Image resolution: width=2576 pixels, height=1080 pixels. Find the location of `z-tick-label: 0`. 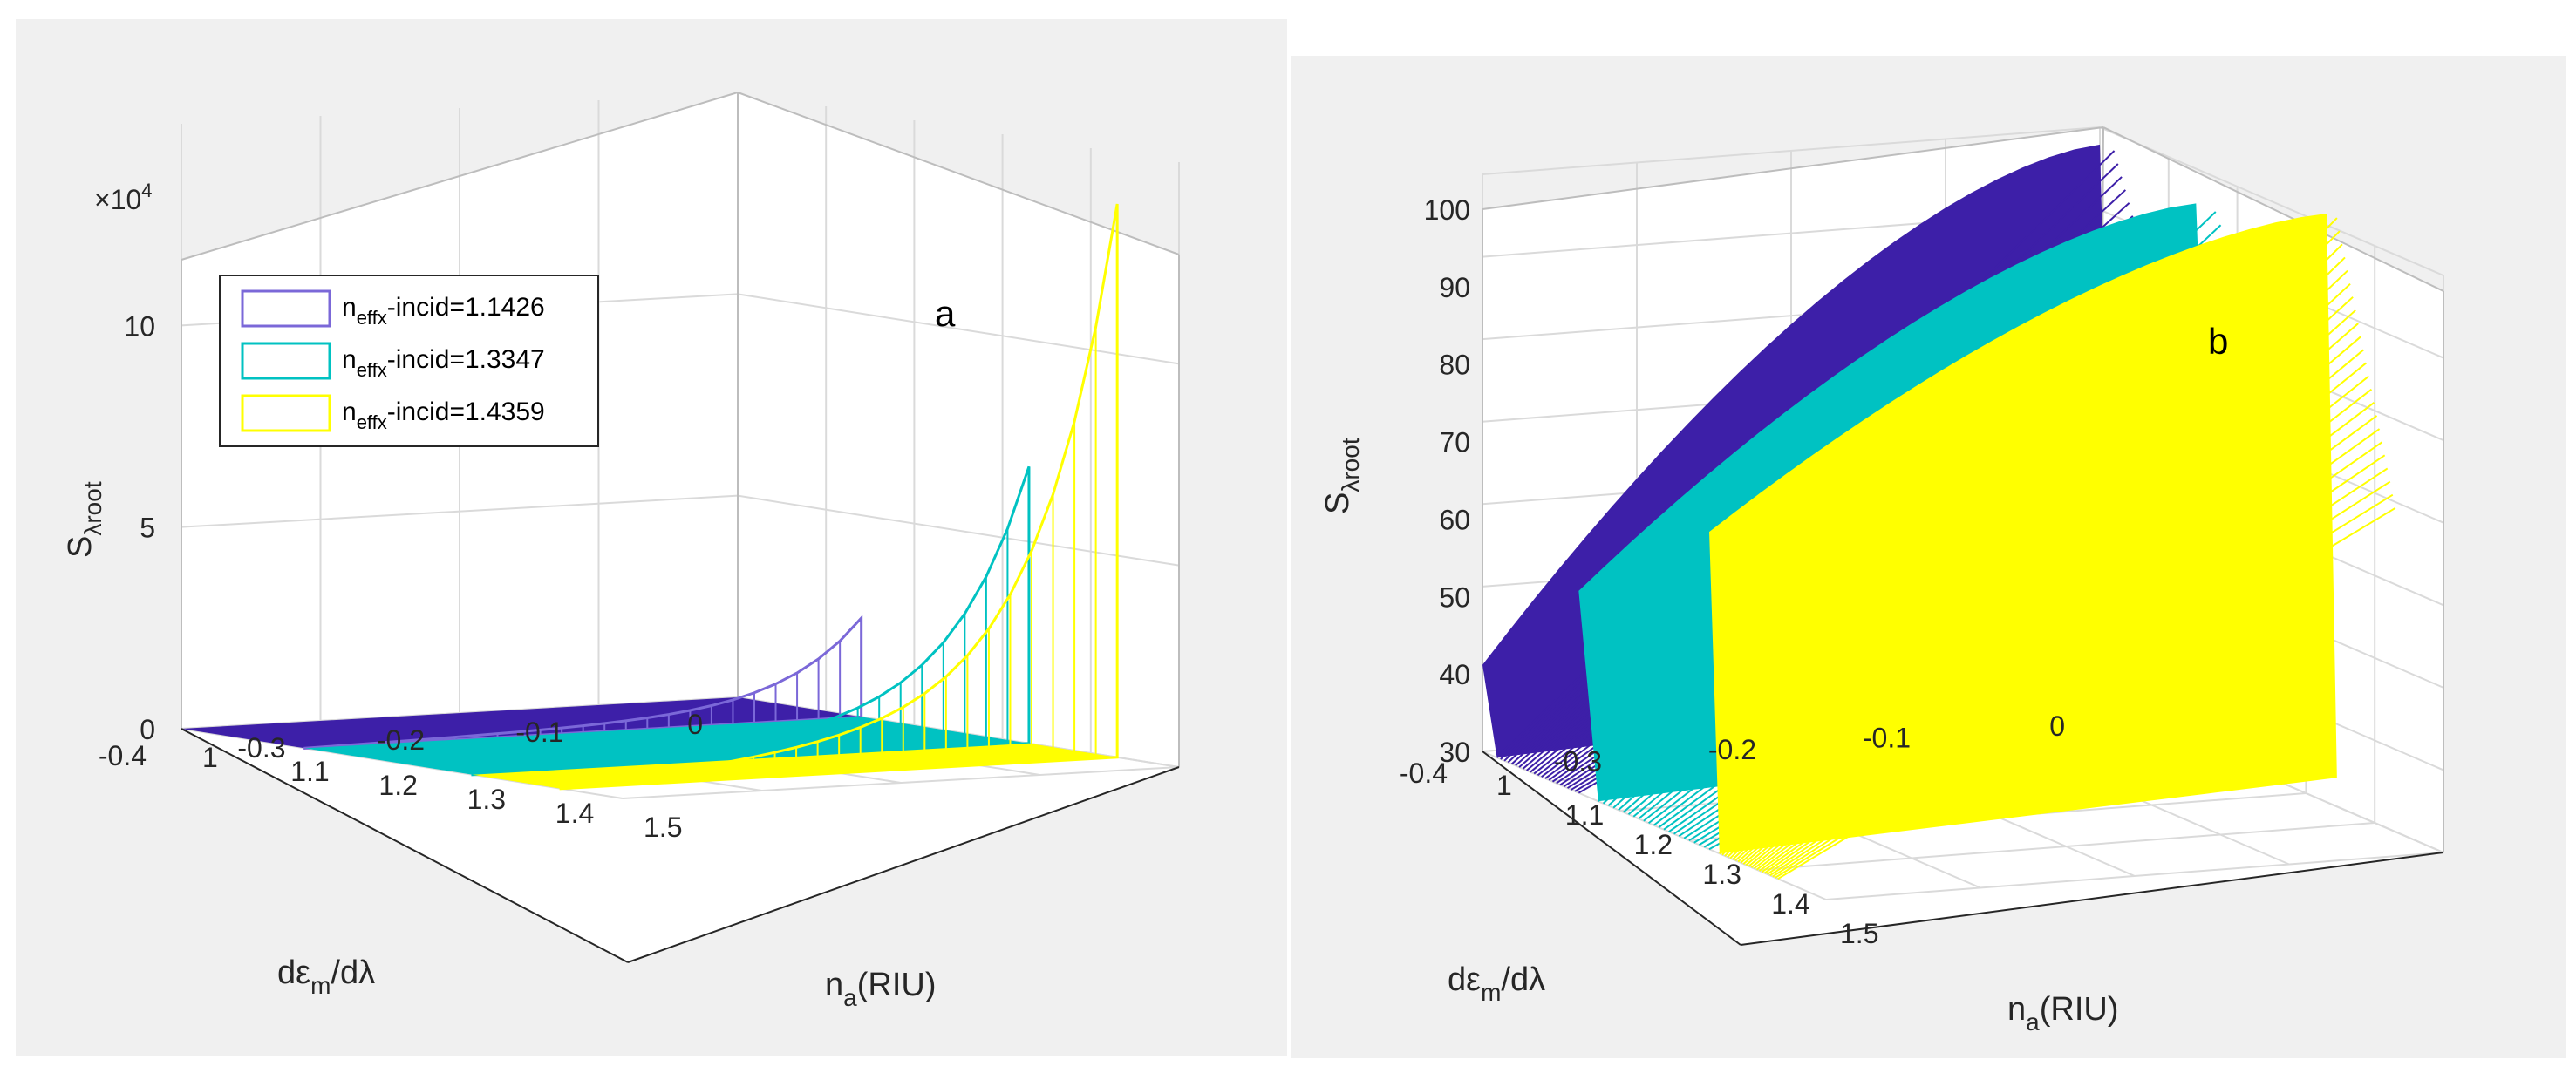

z-tick-label: 0 is located at coordinates (147, 729).